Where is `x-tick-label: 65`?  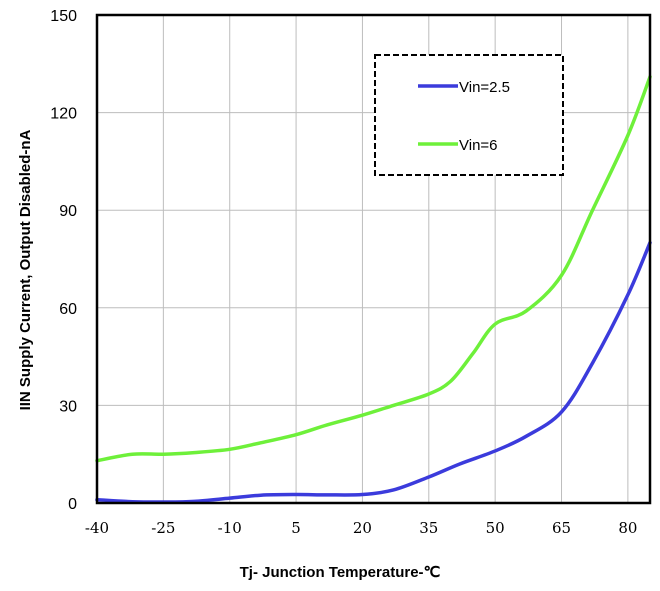 x-tick-label: 65 is located at coordinates (561, 528).